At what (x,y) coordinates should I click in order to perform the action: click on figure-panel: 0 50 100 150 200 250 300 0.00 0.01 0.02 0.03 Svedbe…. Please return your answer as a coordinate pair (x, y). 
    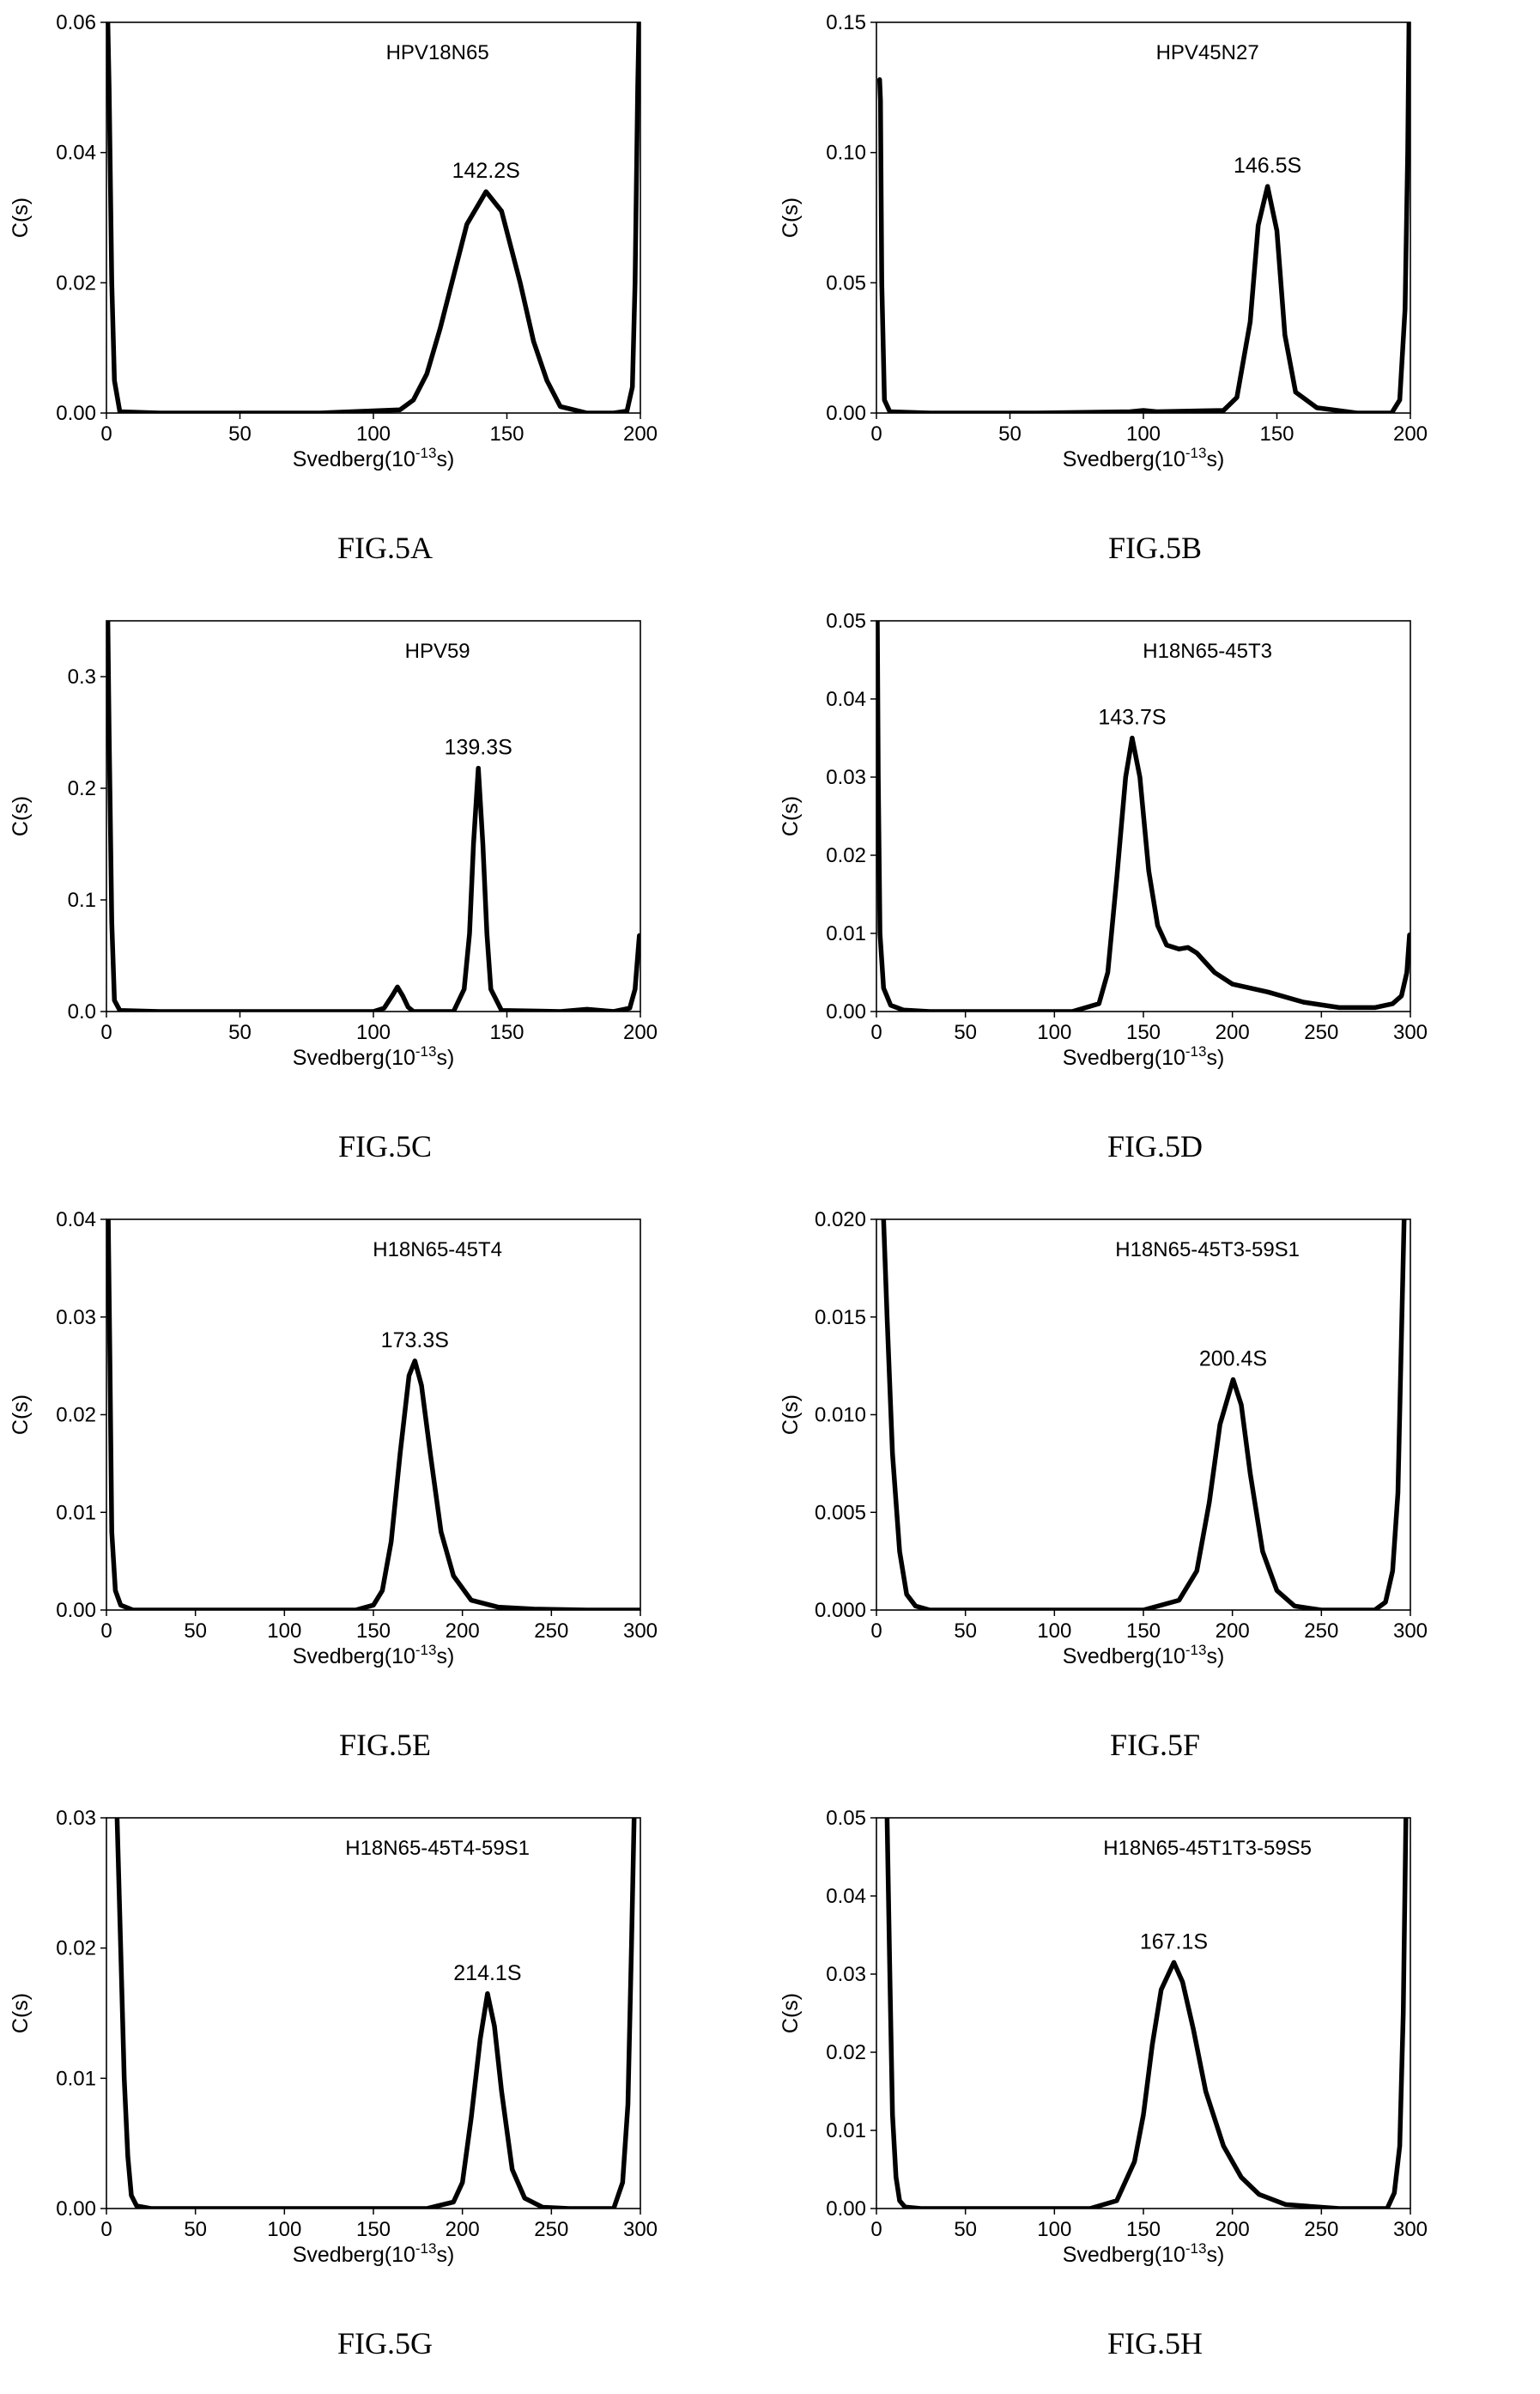
    Looking at the image, I should click on (385, 2095).